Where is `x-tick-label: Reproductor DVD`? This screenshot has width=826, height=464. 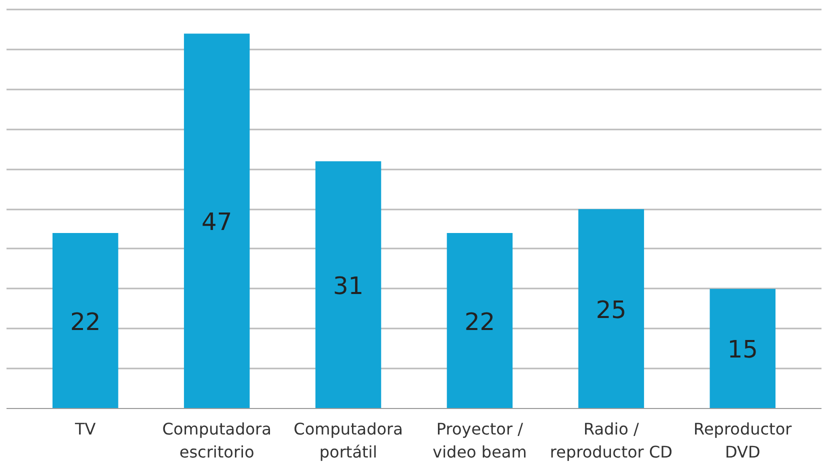
x-tick-label: Reproductor DVD is located at coordinates (743, 441).